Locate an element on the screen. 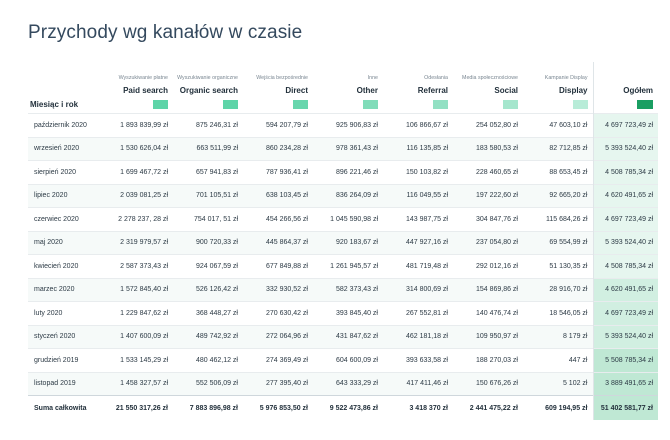 This screenshot has width=670, height=440. value-cell: 1 229 847,62 zł is located at coordinates (138, 313).